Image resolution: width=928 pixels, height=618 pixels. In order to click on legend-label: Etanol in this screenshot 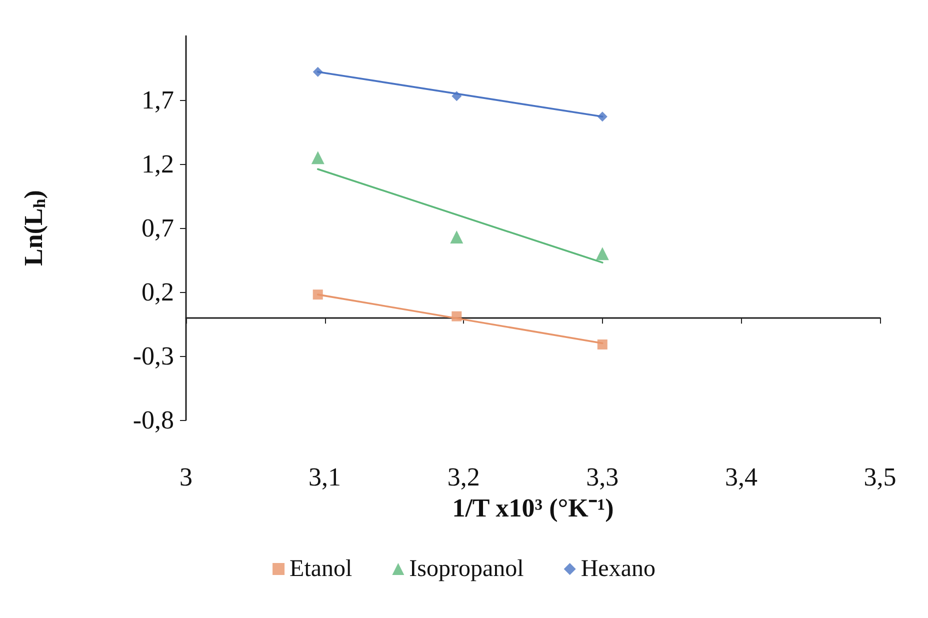, I will do `click(321, 569)`.